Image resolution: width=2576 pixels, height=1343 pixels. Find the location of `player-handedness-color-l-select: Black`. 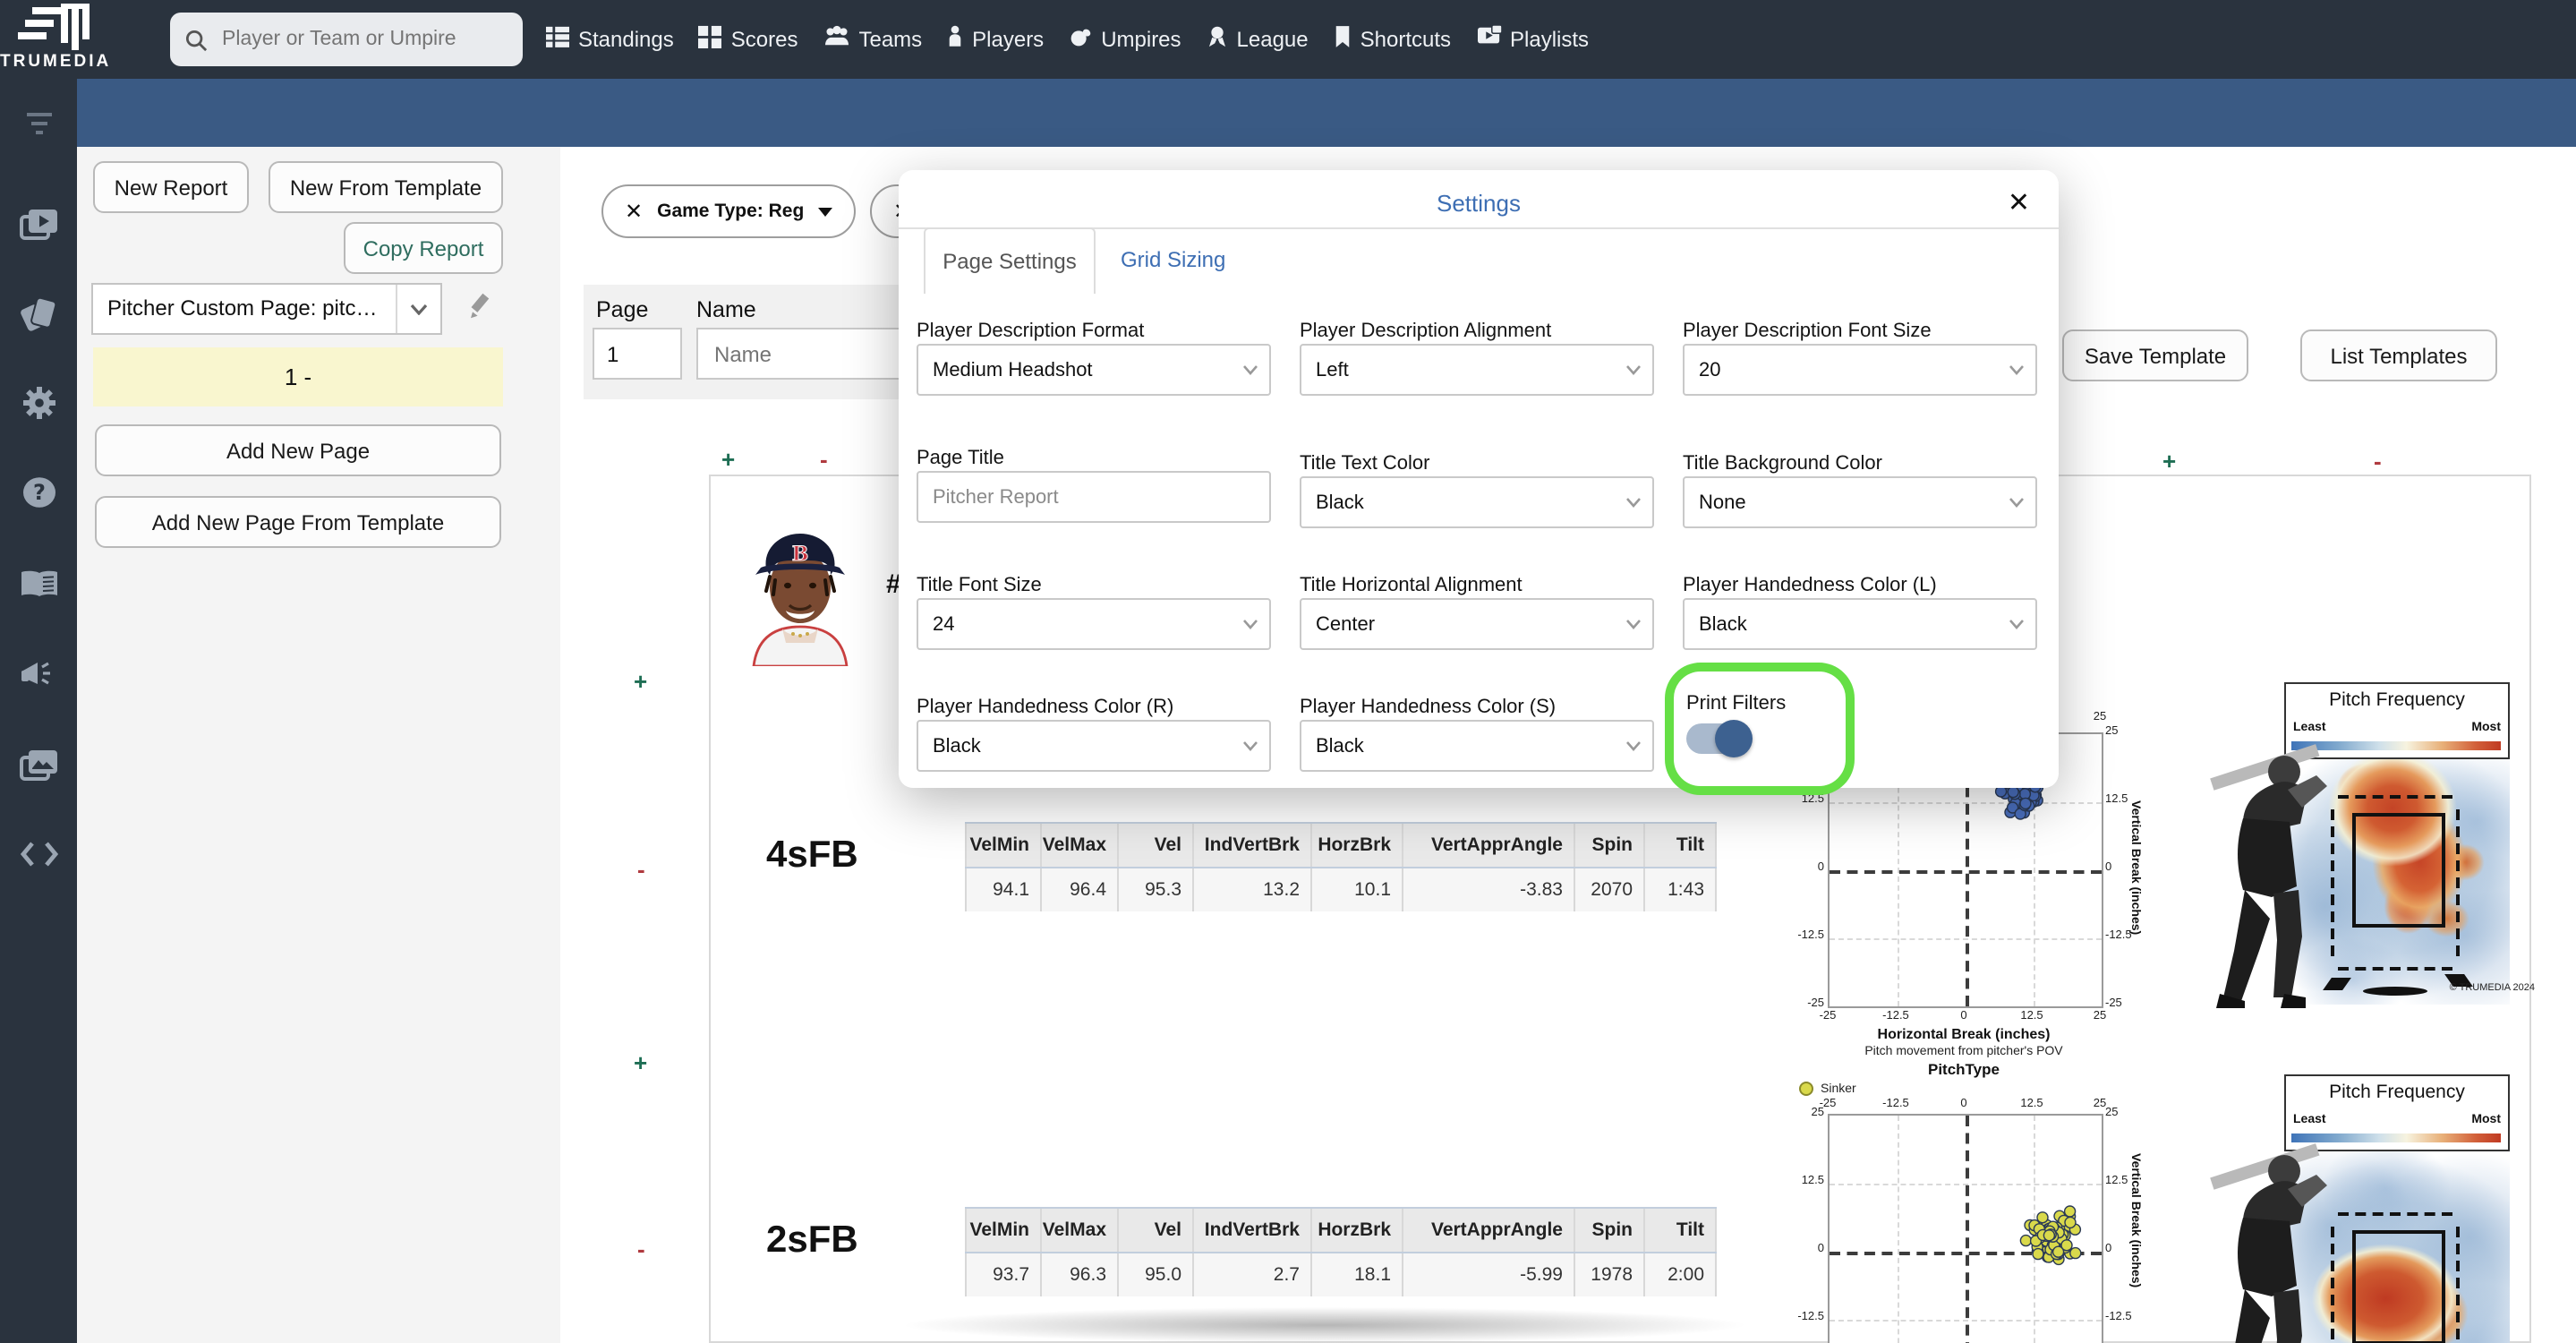

player-handedness-color-l-select: Black is located at coordinates (1860, 624).